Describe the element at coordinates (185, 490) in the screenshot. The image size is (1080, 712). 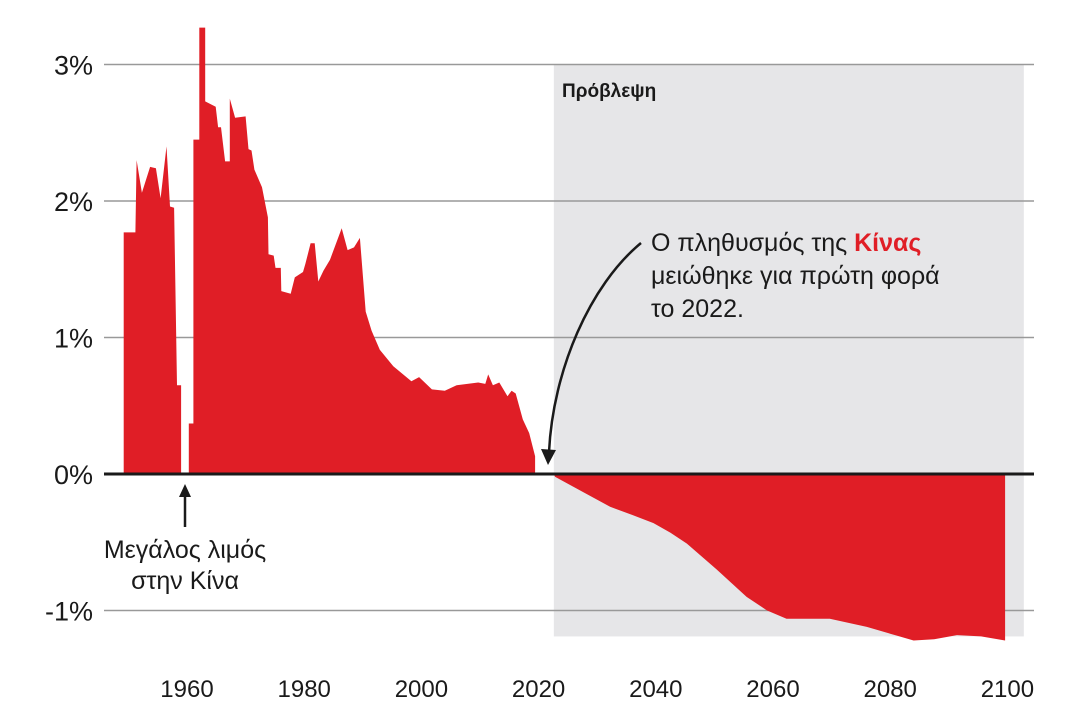
I see `famine-arrow-head` at that location.